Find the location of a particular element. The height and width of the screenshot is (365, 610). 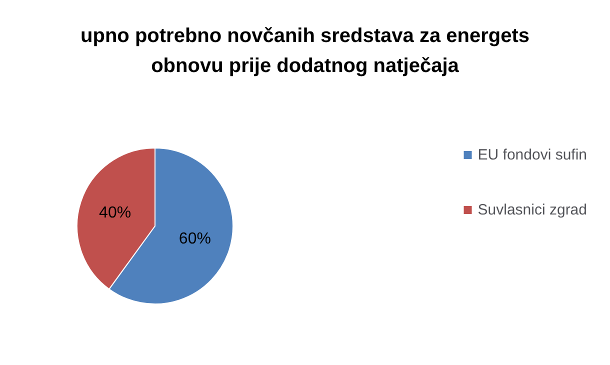

data-label: 40% is located at coordinates (115, 213).